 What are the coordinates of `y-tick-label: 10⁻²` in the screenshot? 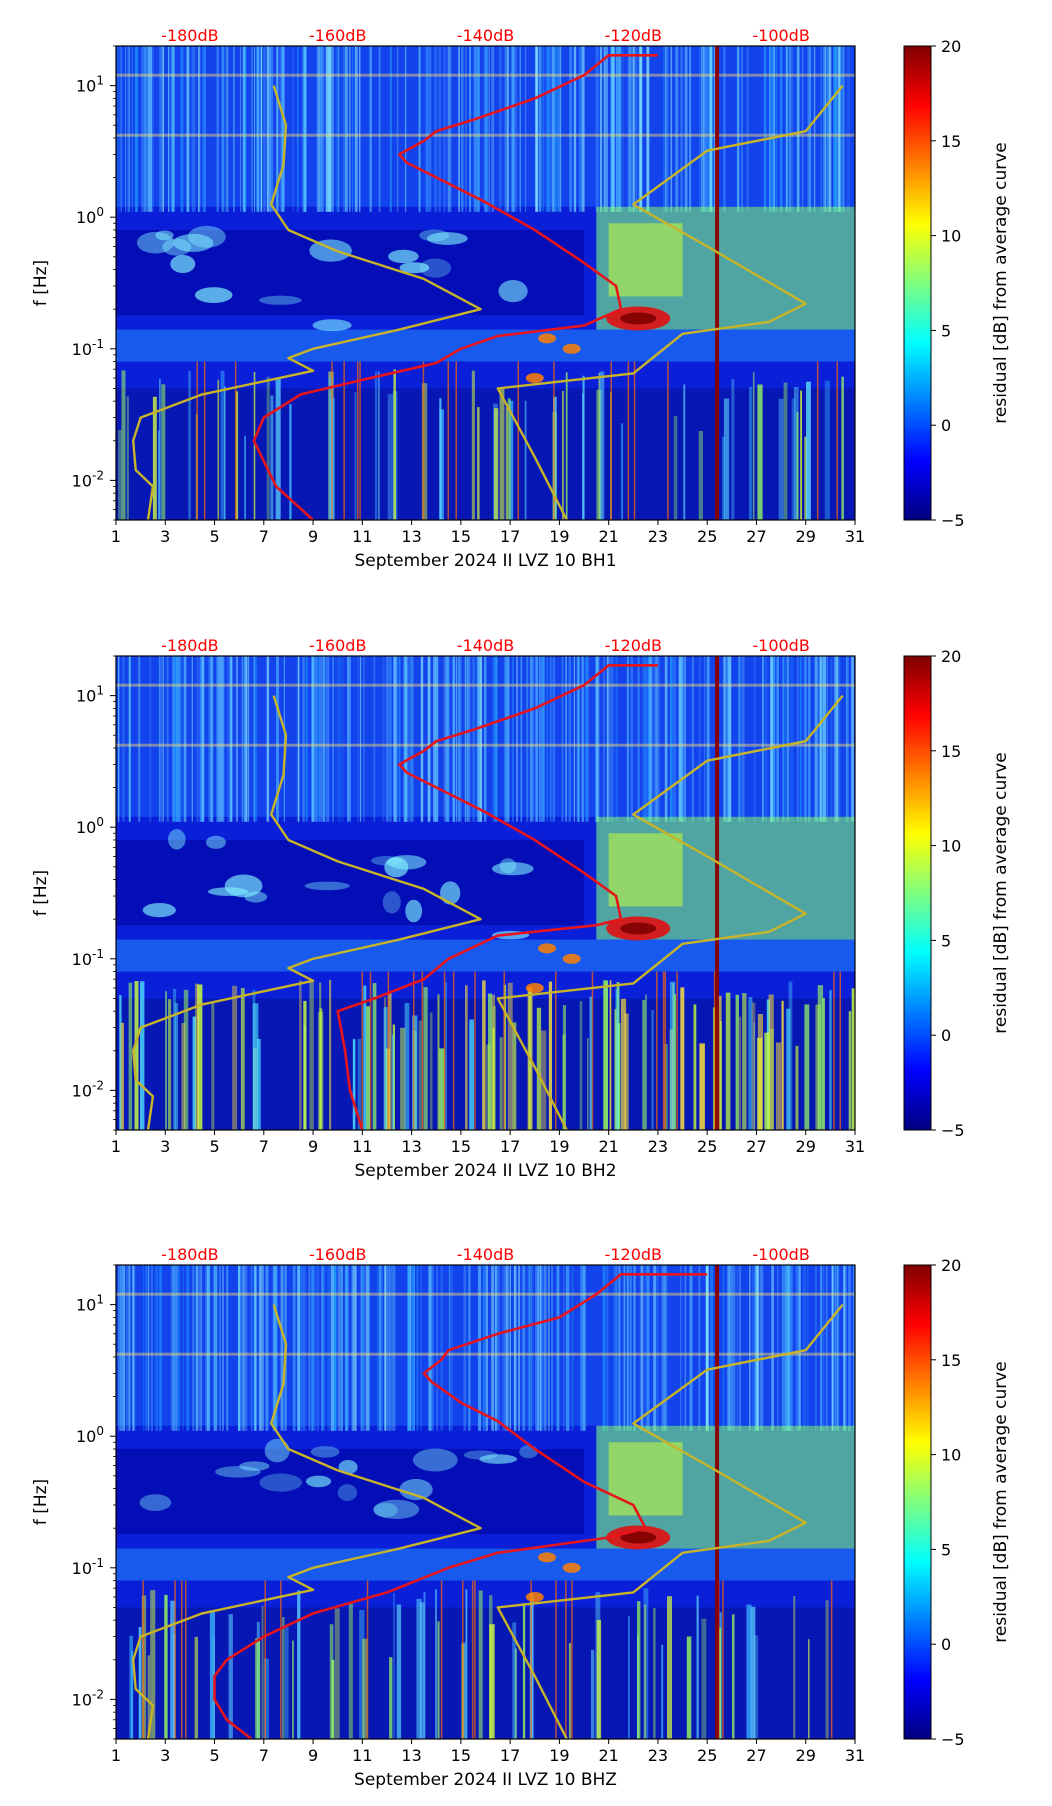 It's located at (88, 479).